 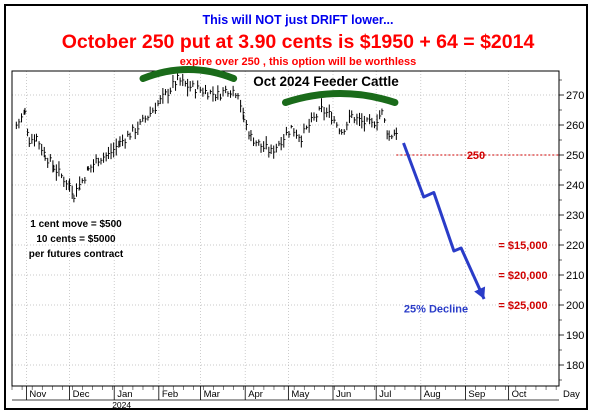 I want to click on projection-arrowhead, so click(x=480, y=292).